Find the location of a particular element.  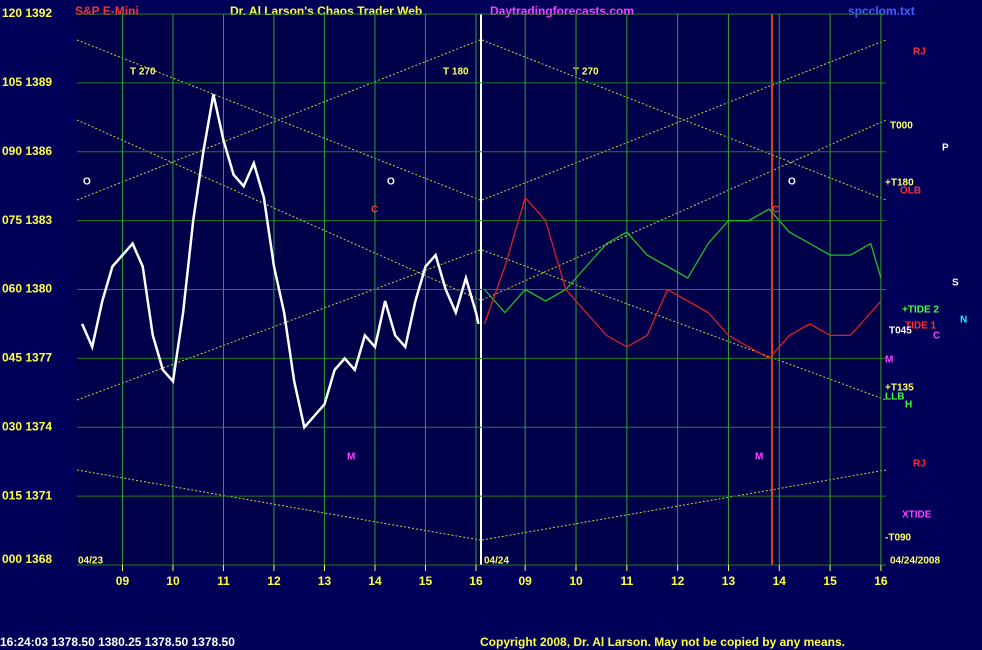

y-tick-label: 120 1392 is located at coordinates (27, 13).